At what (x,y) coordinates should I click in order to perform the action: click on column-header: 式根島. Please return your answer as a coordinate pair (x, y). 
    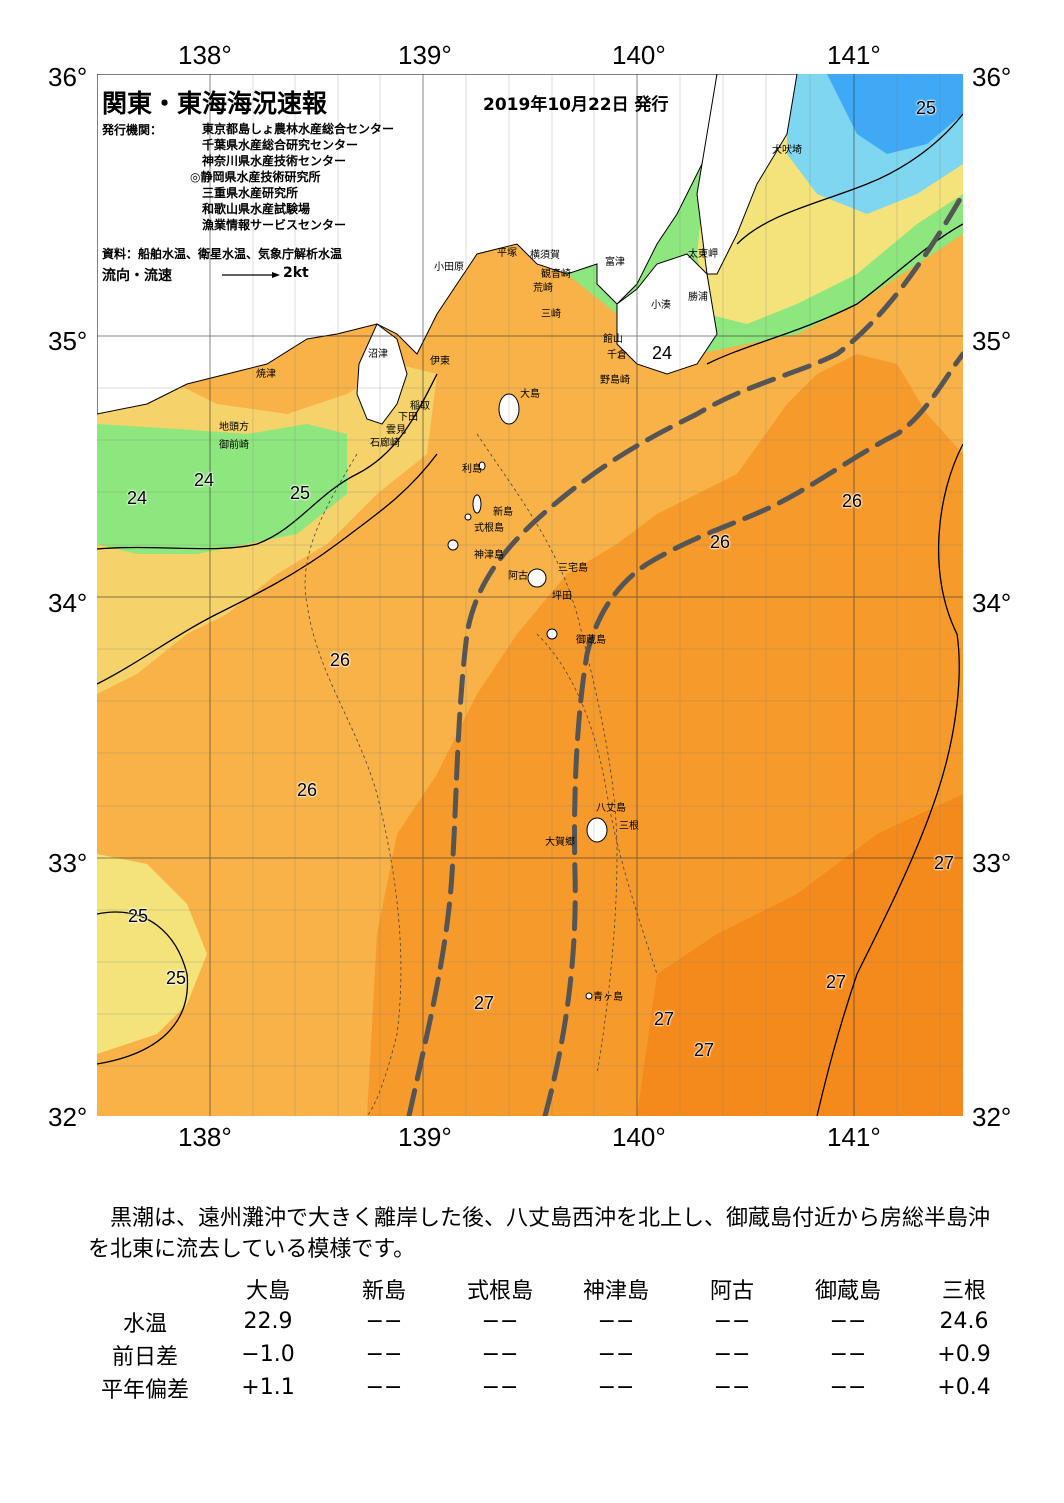
    Looking at the image, I should click on (499, 1291).